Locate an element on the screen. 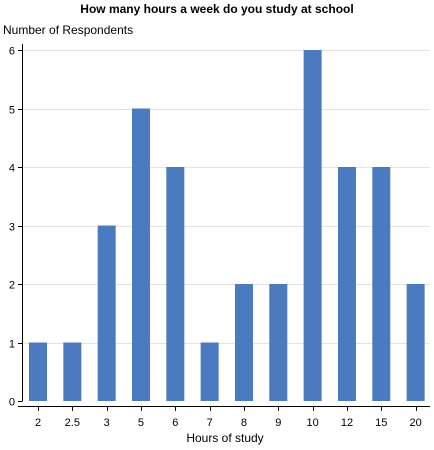 The image size is (434, 450). x-tick-label: 2 is located at coordinates (38, 423).